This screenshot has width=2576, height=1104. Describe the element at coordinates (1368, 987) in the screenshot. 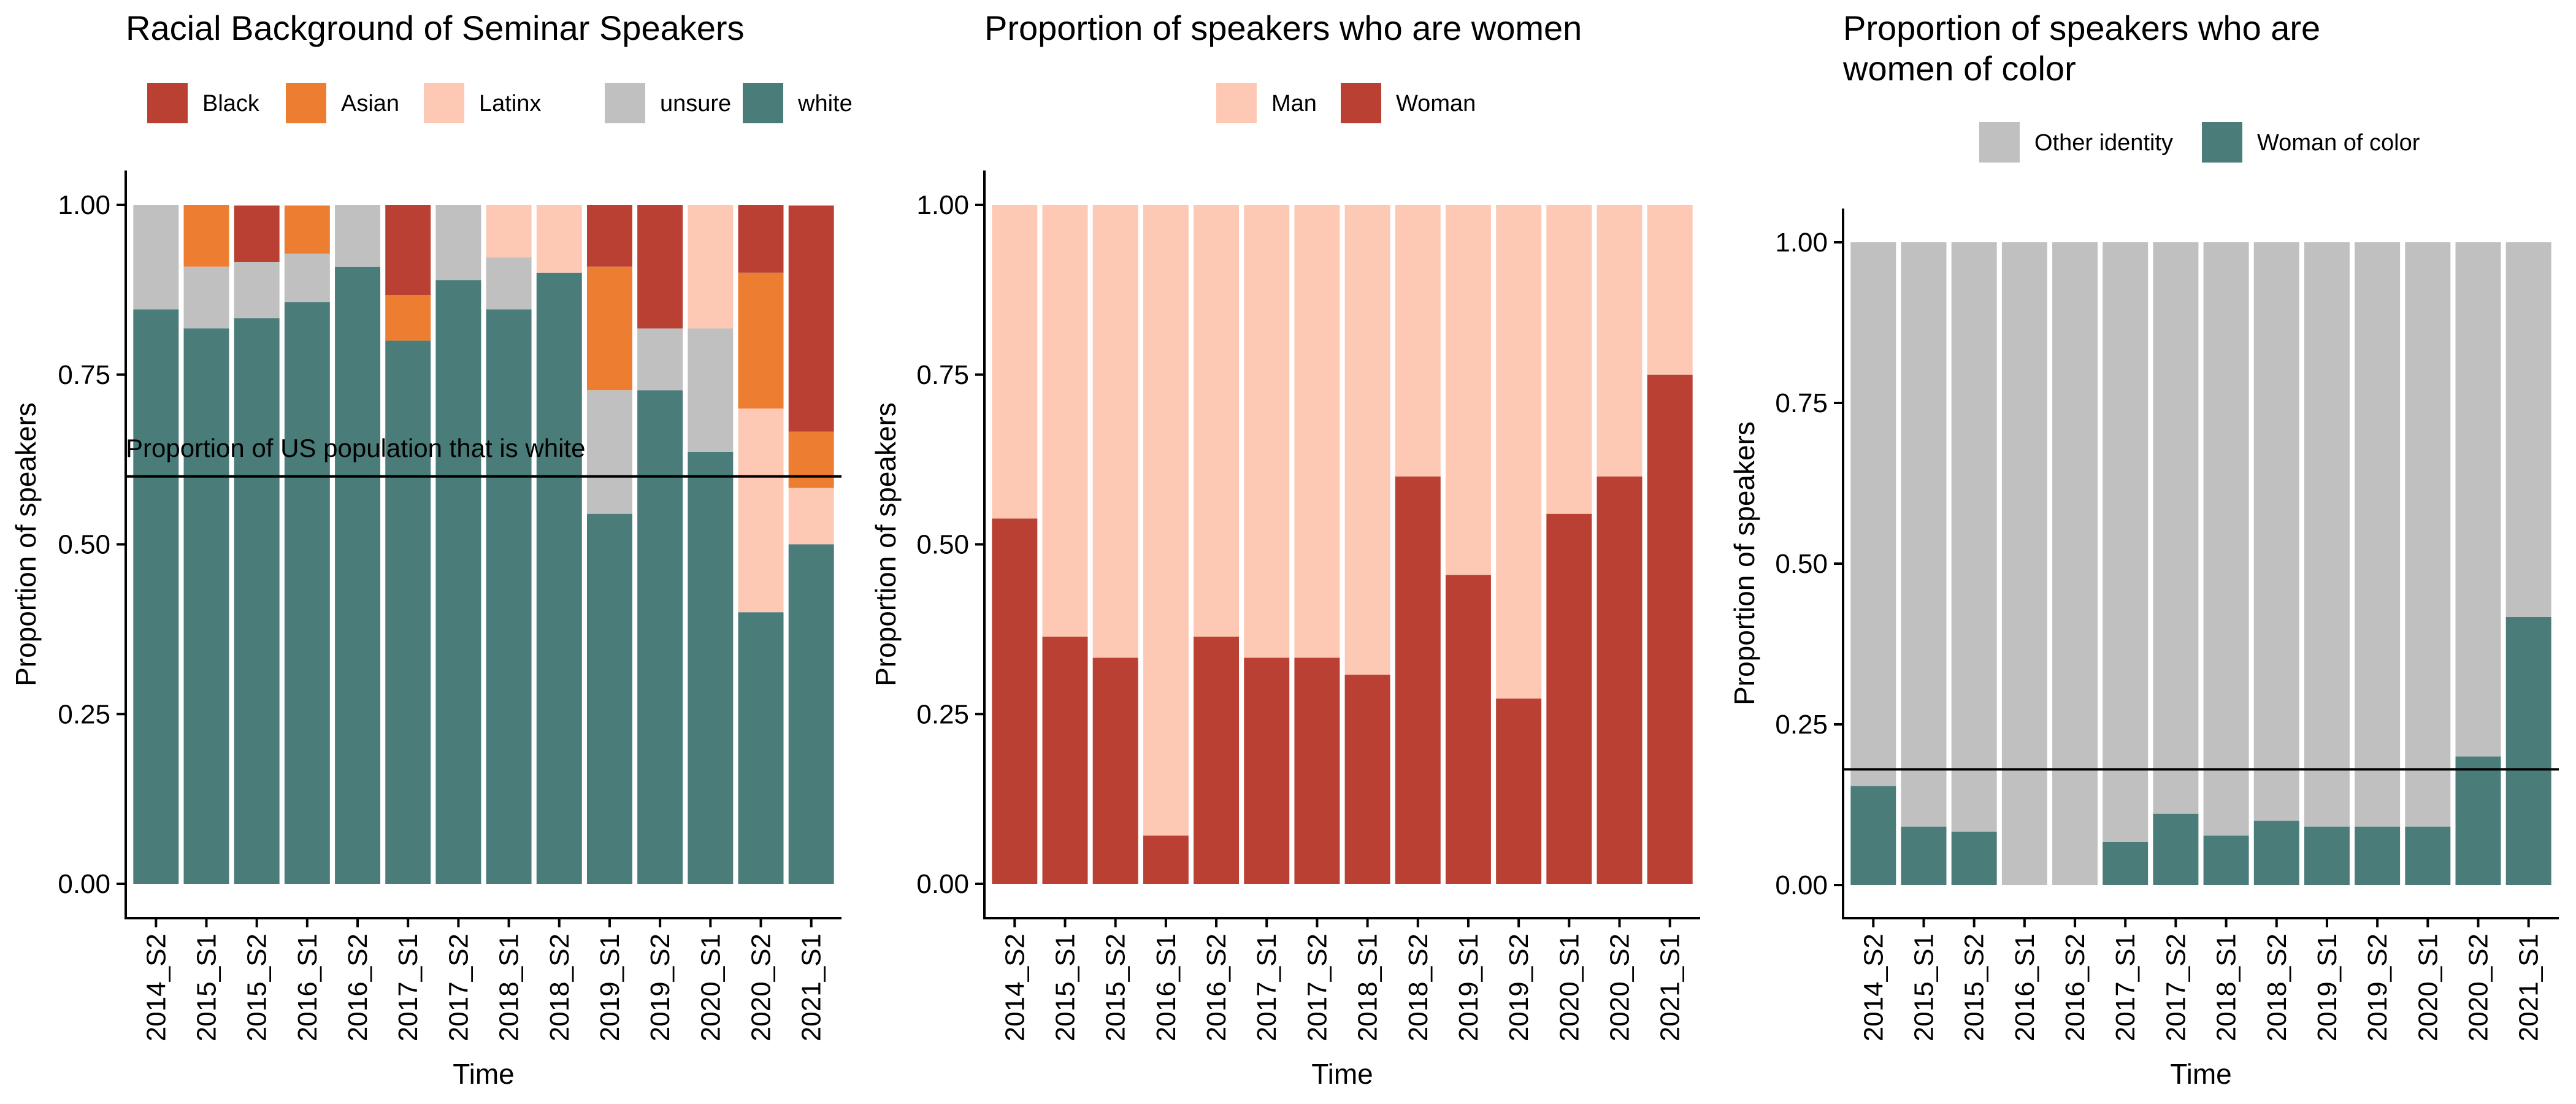

I see `x-tick-label: 2018_S1` at that location.